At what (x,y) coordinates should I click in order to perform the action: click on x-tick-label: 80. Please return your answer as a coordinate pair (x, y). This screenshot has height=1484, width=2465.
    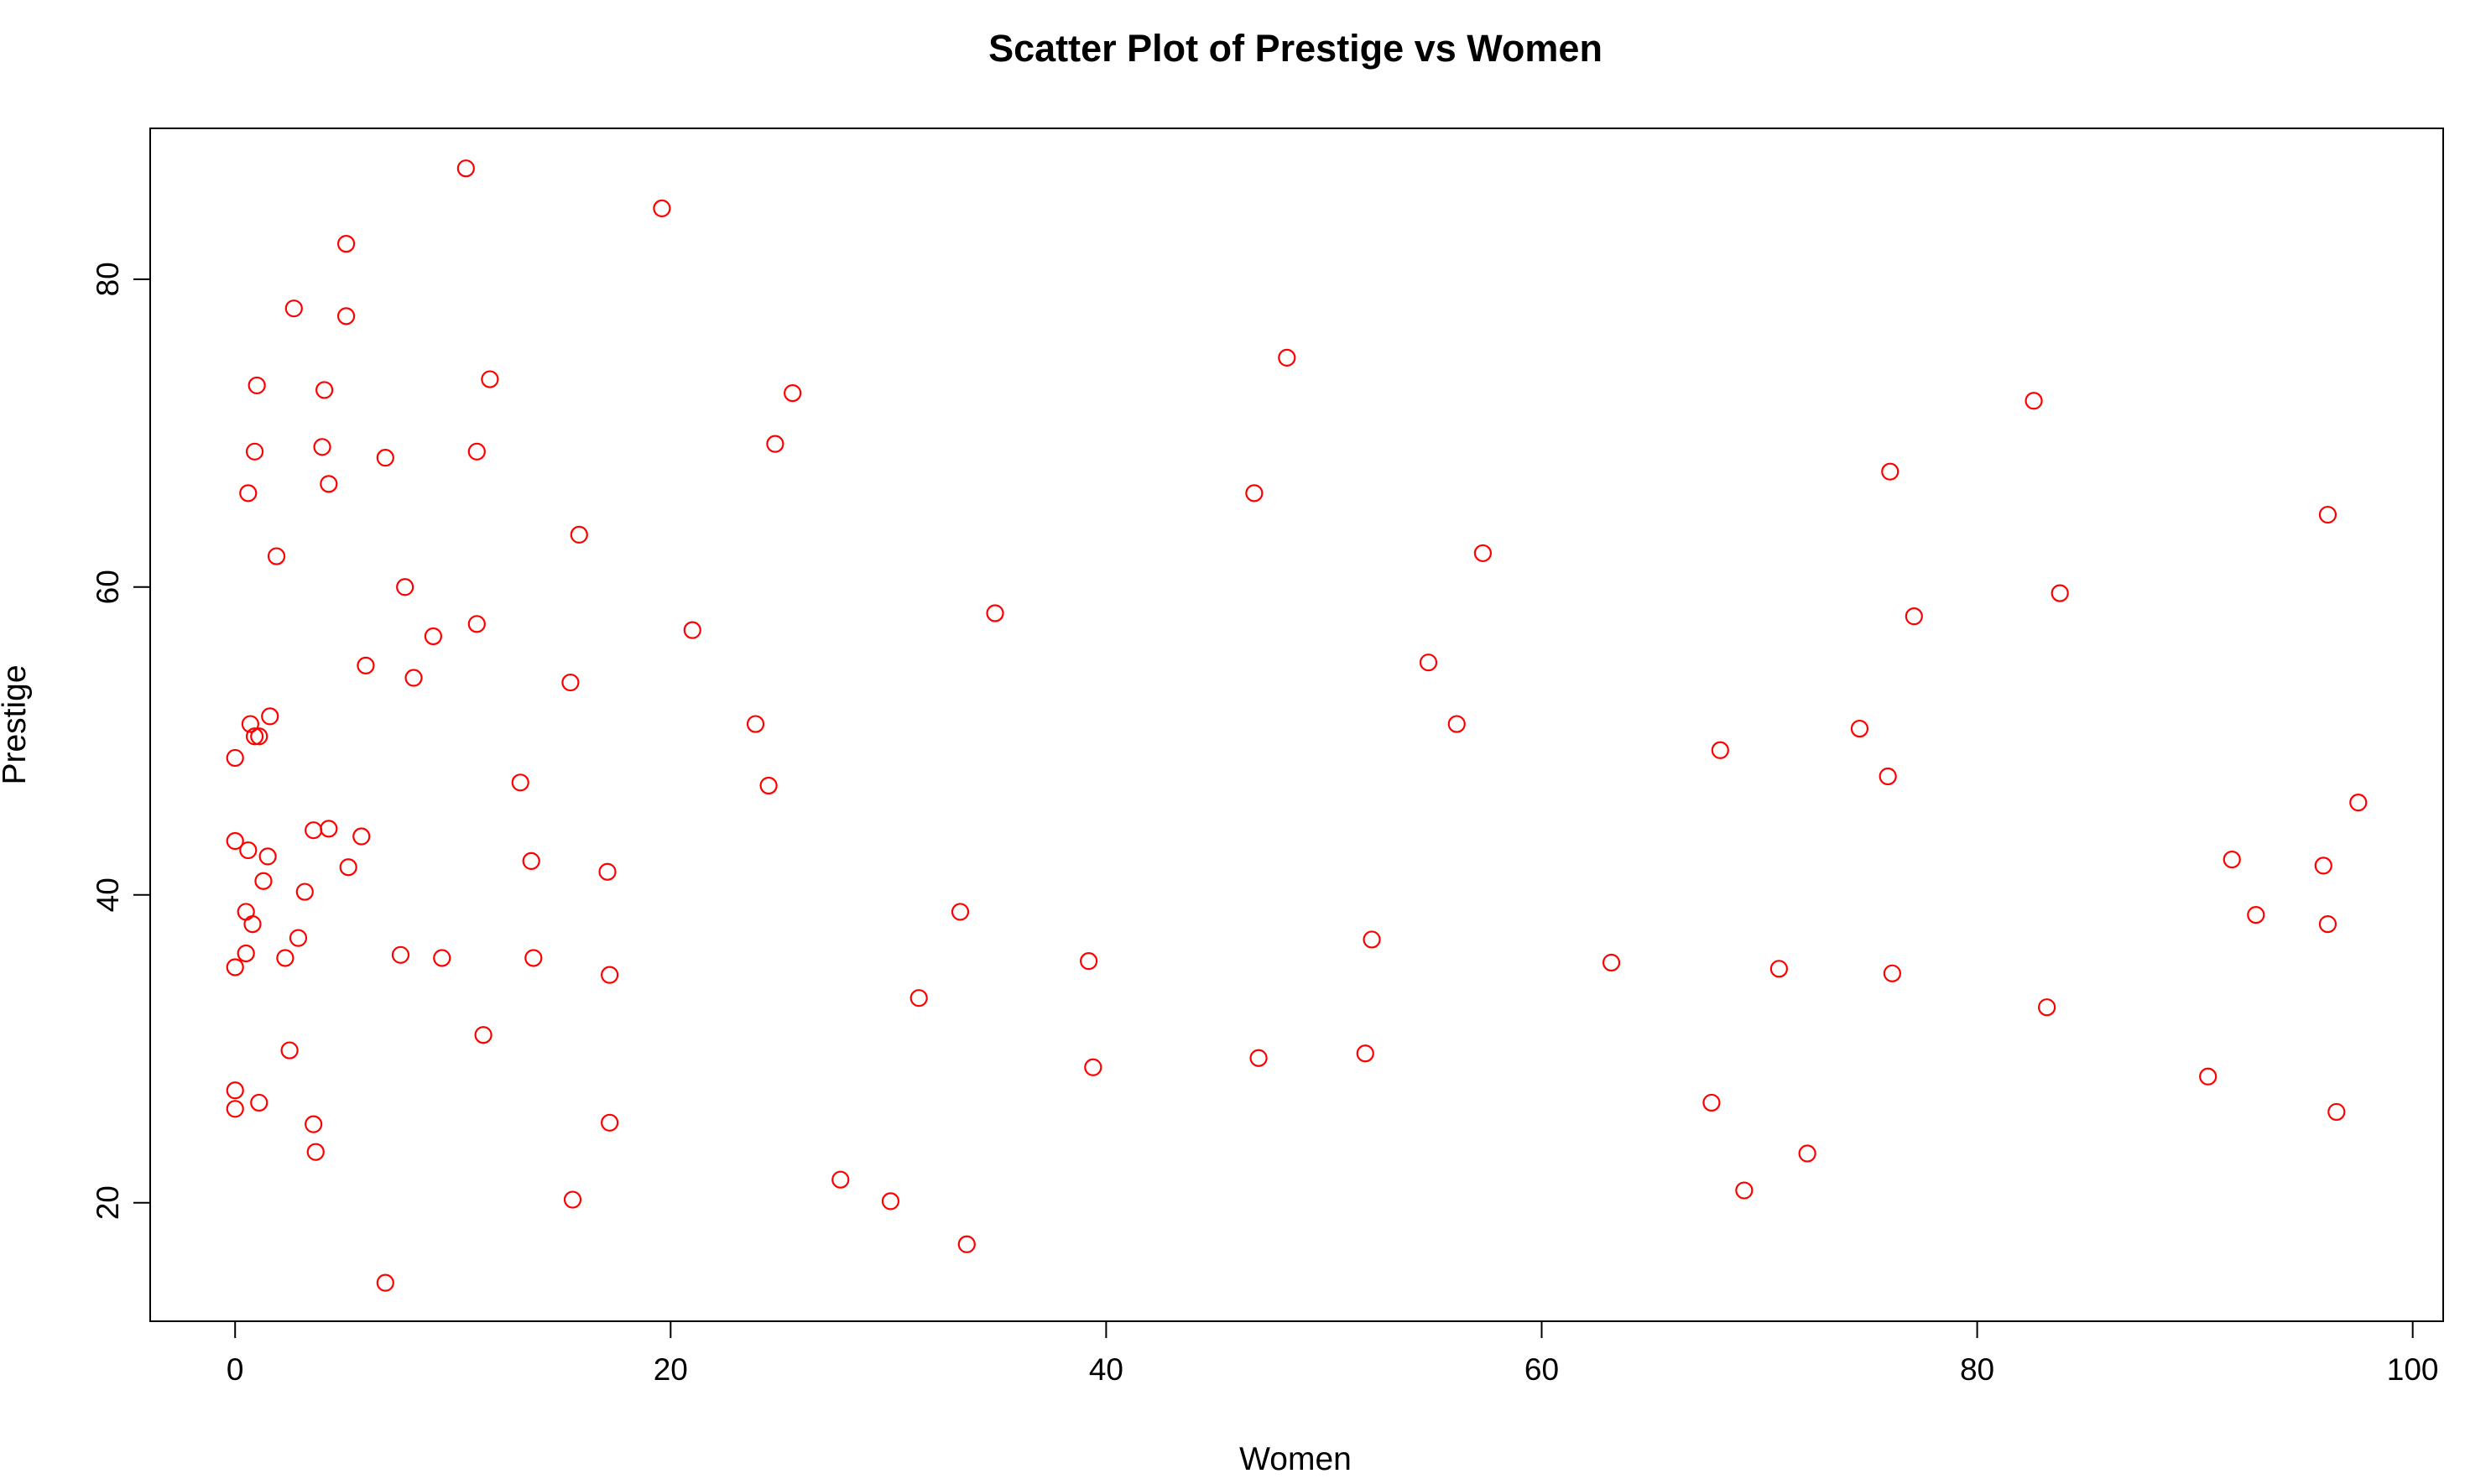
    Looking at the image, I should click on (1977, 1369).